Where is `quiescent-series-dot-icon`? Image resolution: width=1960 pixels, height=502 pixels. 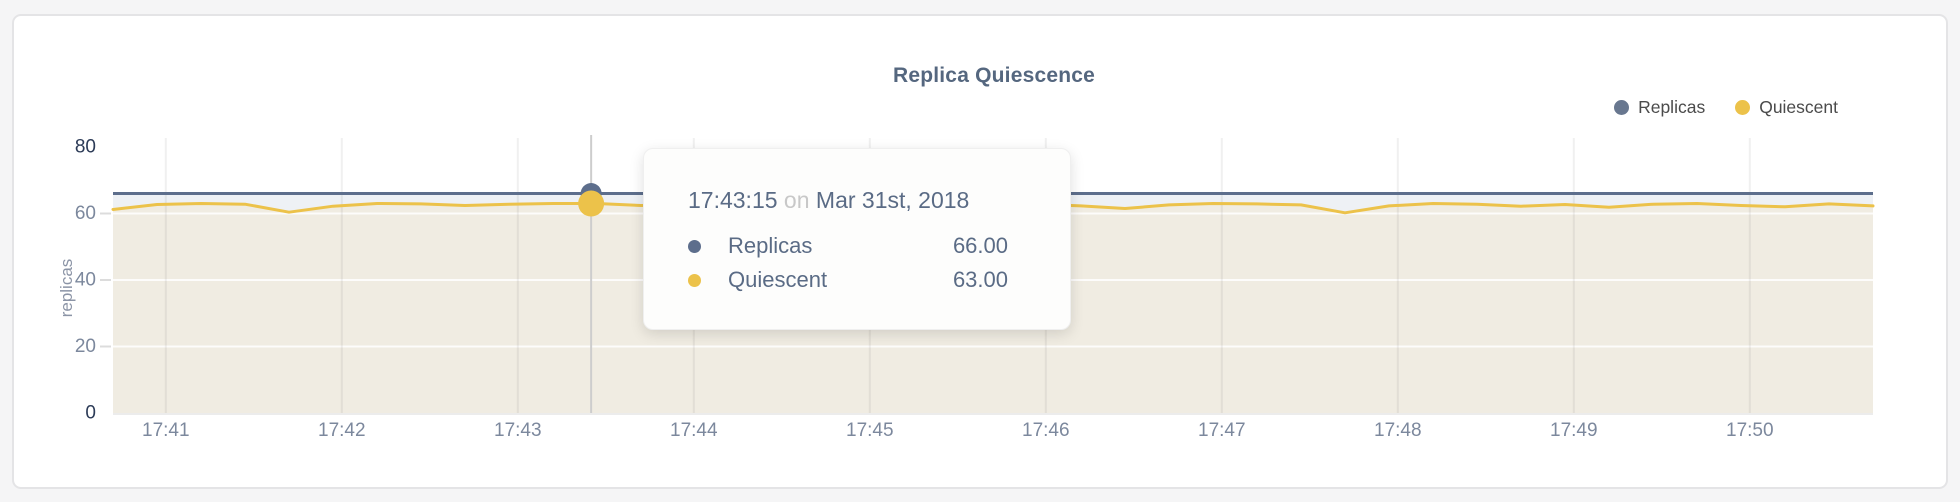 quiescent-series-dot-icon is located at coordinates (1743, 107).